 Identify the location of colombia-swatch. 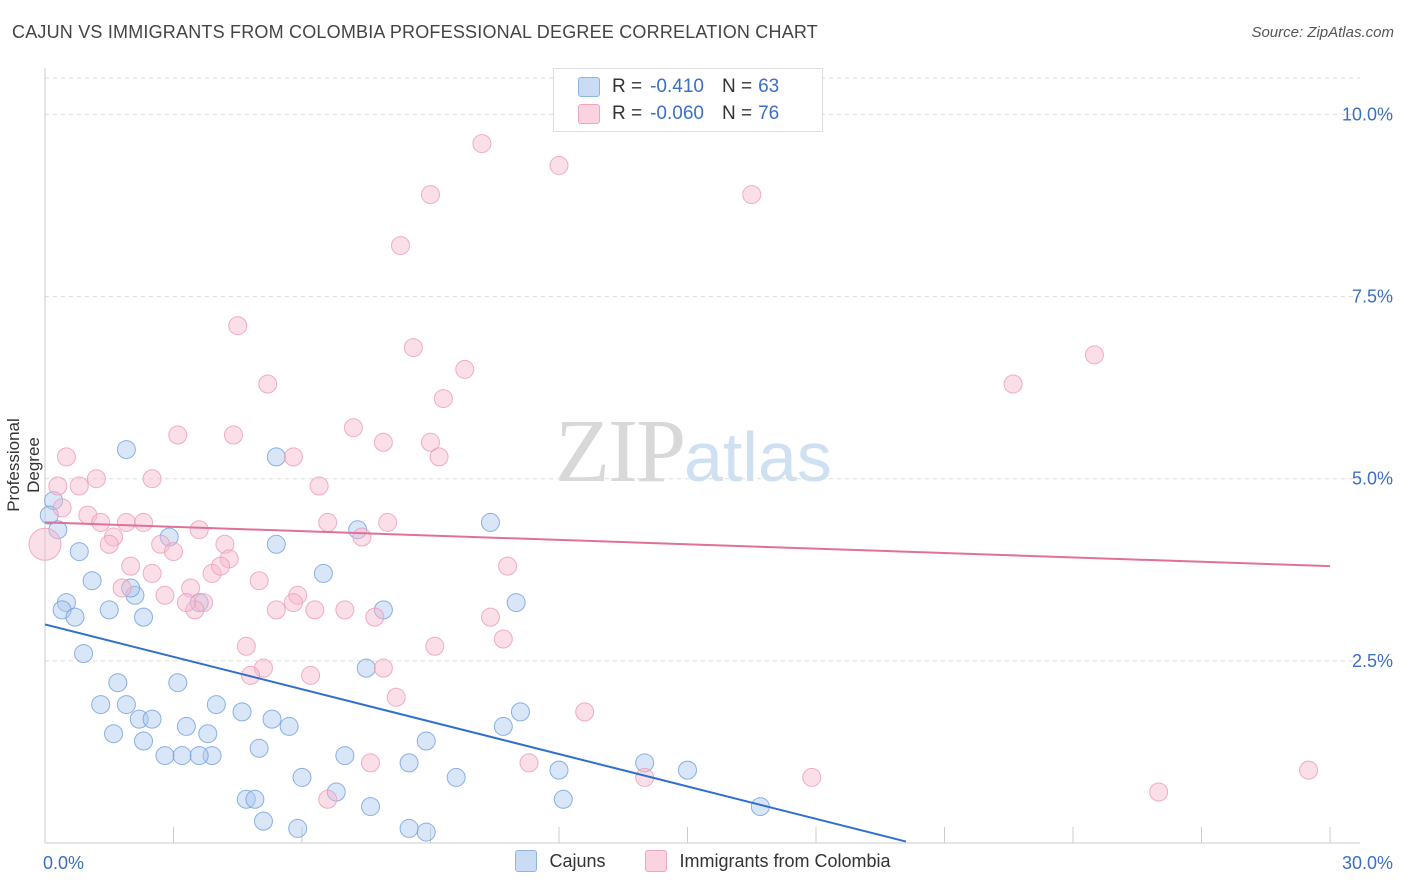
(589, 114).